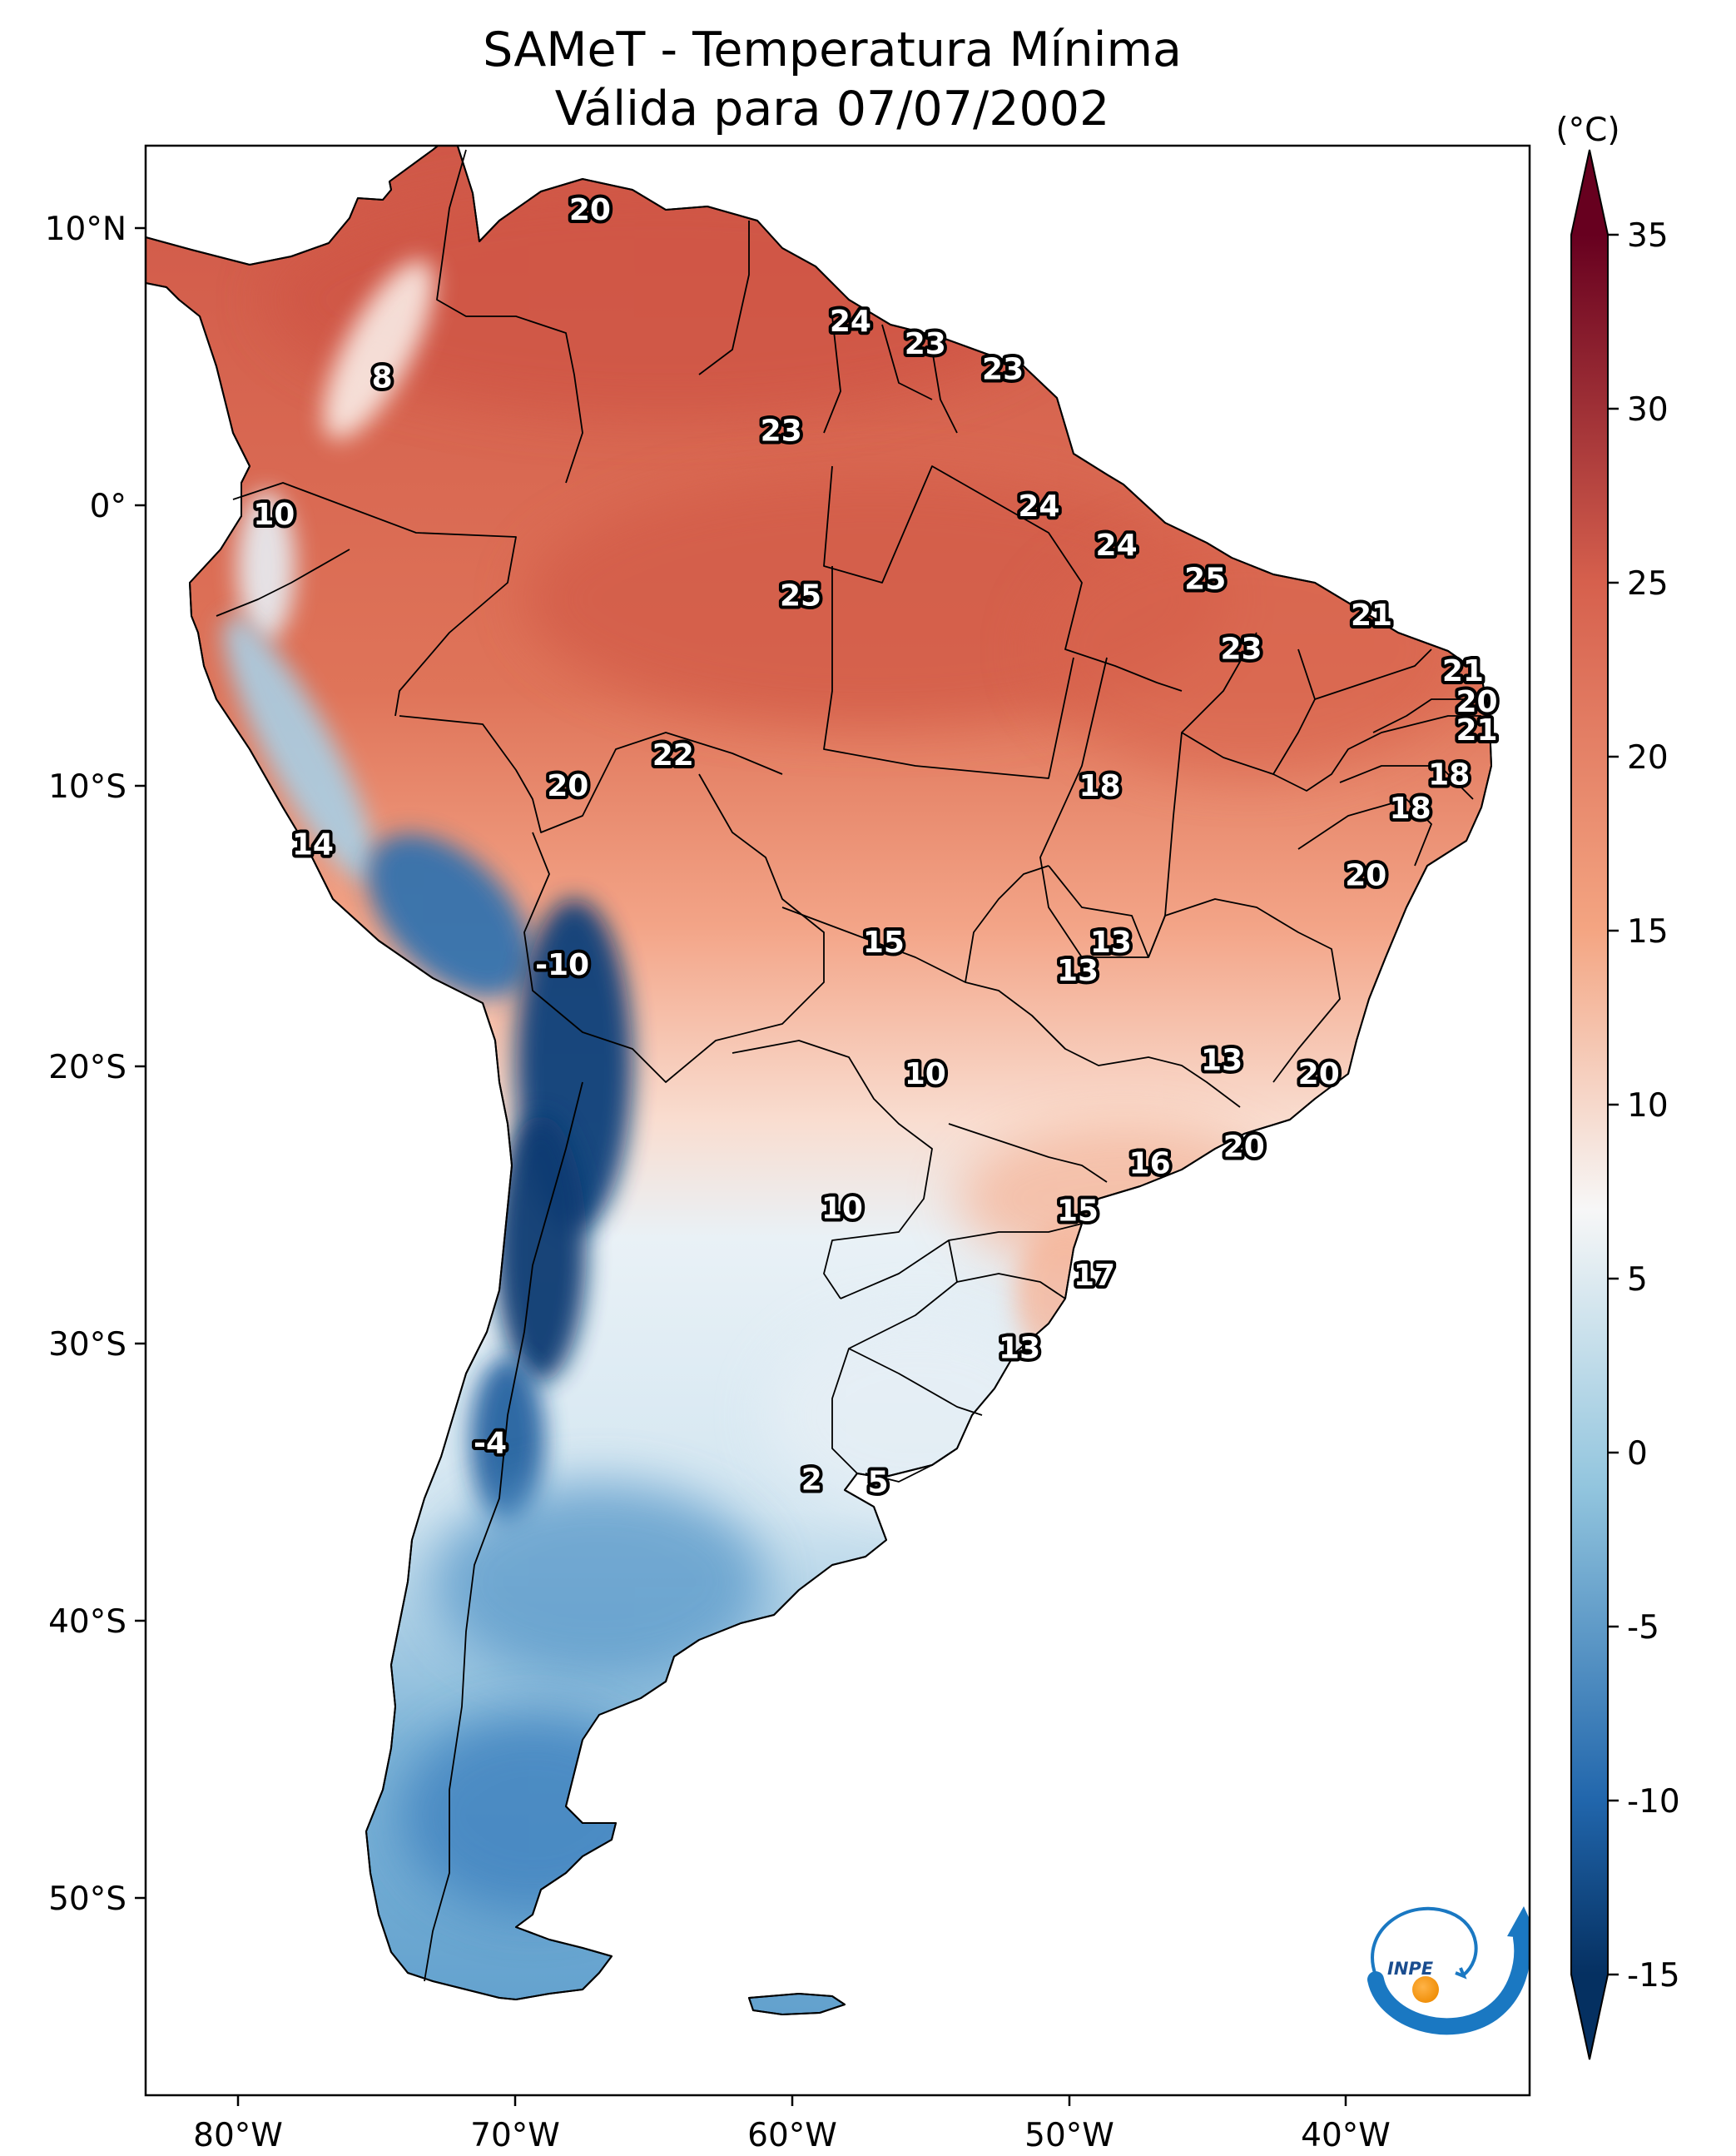 Image resolution: width=1736 pixels, height=2156 pixels. What do you see at coordinates (1653, 1976) in the screenshot?
I see `colorbar-tick-label: -15` at bounding box center [1653, 1976].